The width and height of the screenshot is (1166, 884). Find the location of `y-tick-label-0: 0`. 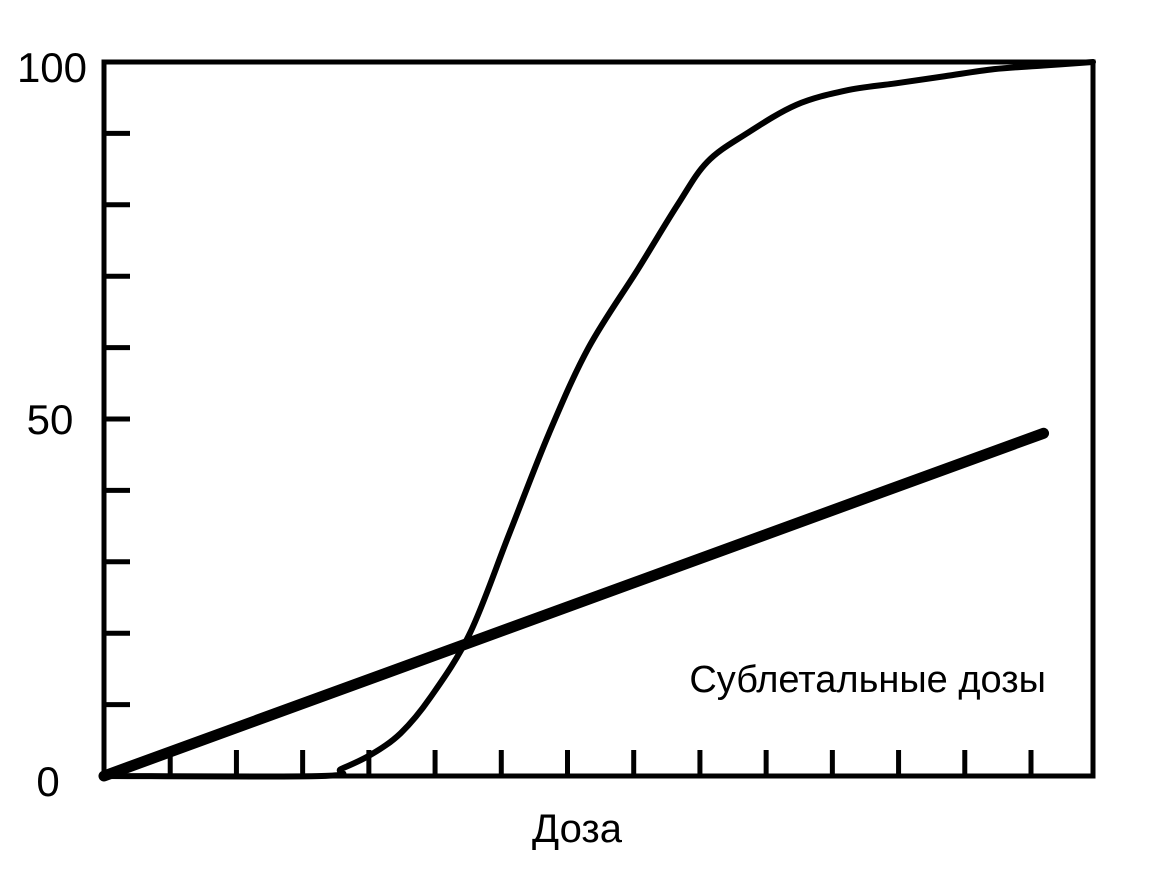

y-tick-label-0: 0 is located at coordinates (47, 781).